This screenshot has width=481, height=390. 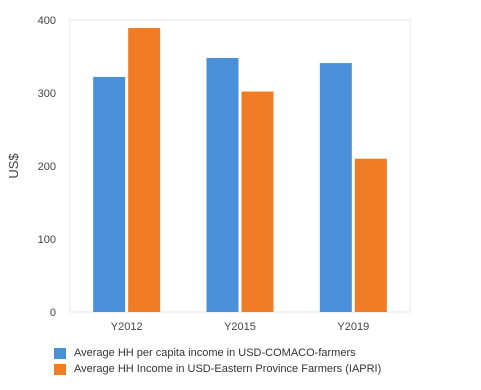 I want to click on y-tick-label: 0, so click(x=53, y=313).